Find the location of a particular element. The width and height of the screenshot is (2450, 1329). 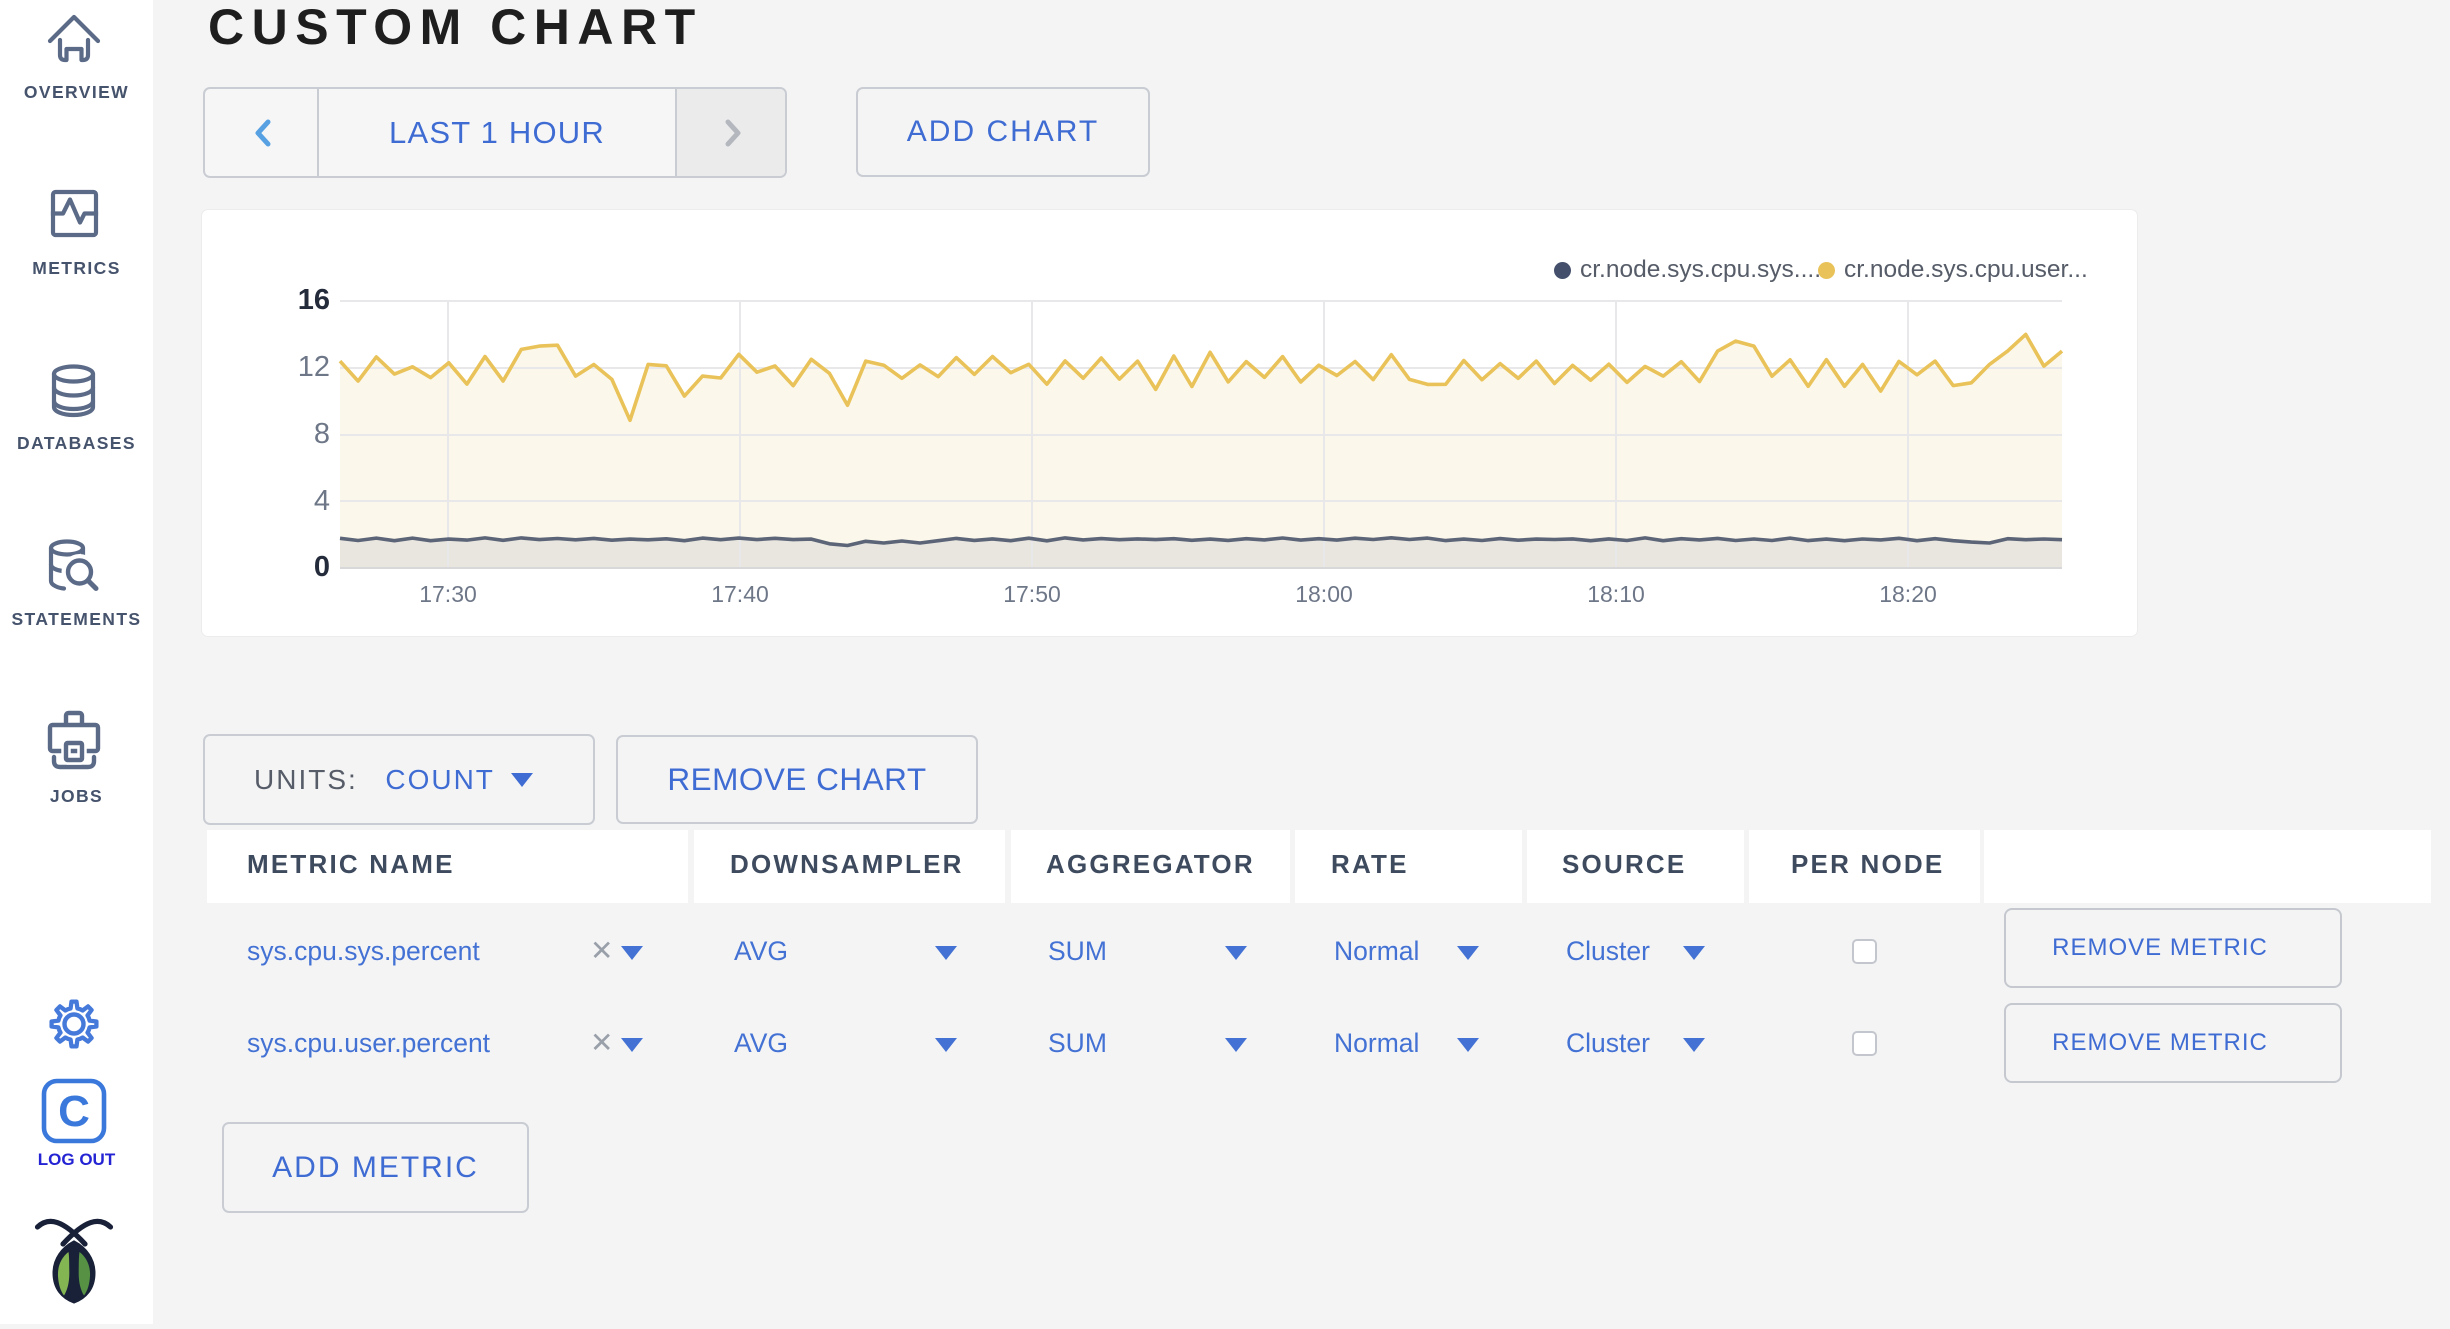

svg-text: C is located at coordinates (74, 1111).